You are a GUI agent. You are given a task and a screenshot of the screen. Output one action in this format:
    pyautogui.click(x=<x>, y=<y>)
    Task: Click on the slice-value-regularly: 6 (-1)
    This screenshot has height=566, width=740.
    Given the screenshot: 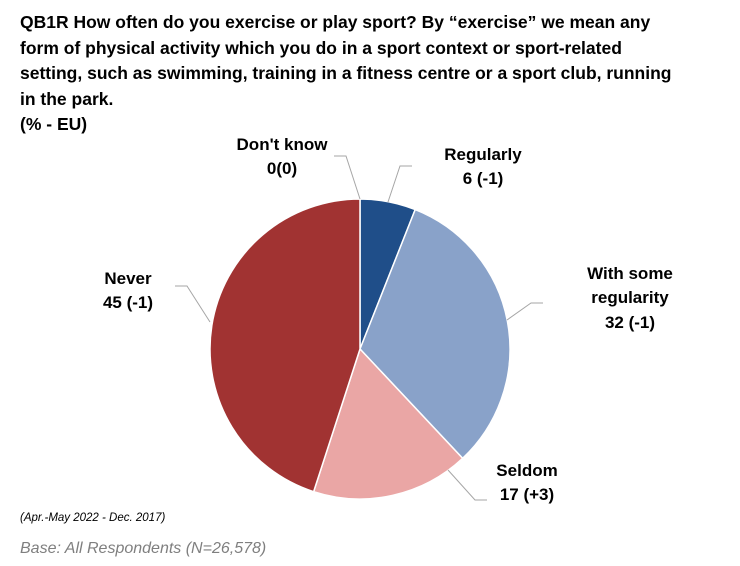 What is the action you would take?
    pyautogui.click(x=483, y=178)
    